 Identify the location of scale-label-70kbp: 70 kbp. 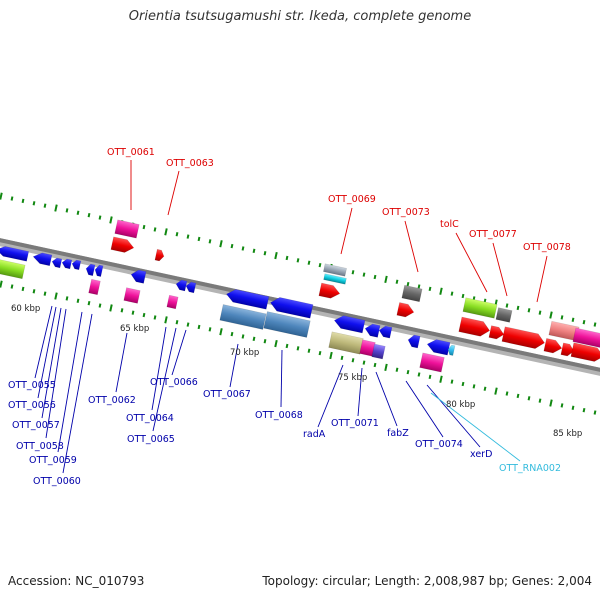
(244, 353).